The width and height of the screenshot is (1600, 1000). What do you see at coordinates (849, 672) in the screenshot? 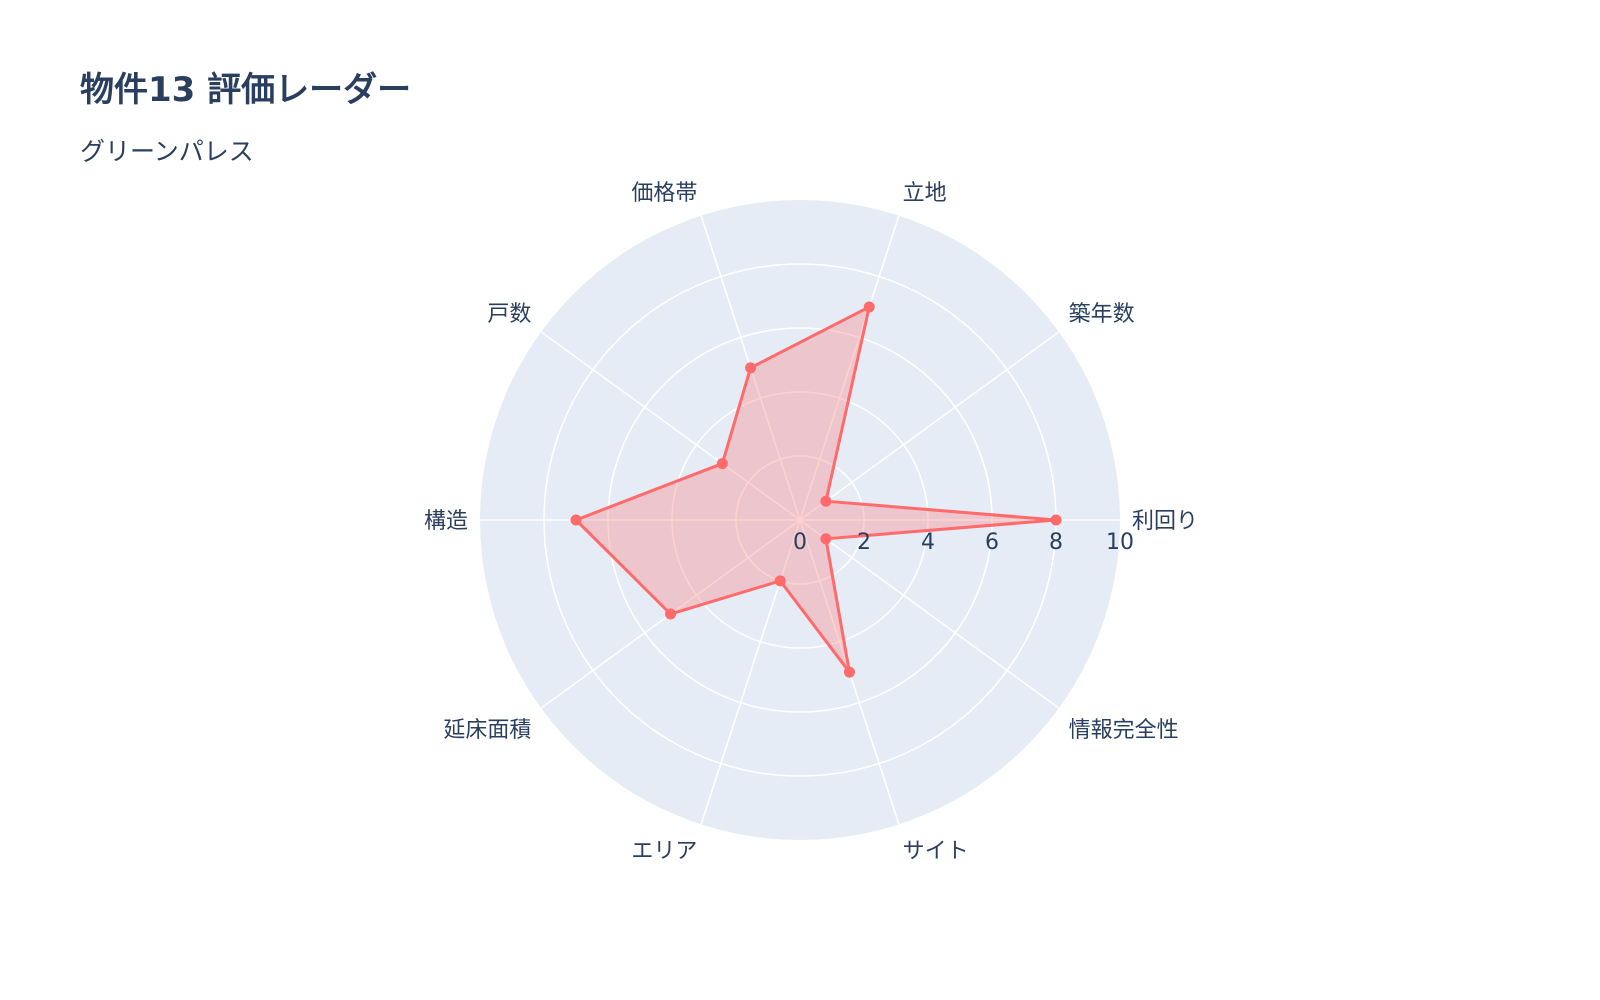
I see `data-point-サイト` at bounding box center [849, 672].